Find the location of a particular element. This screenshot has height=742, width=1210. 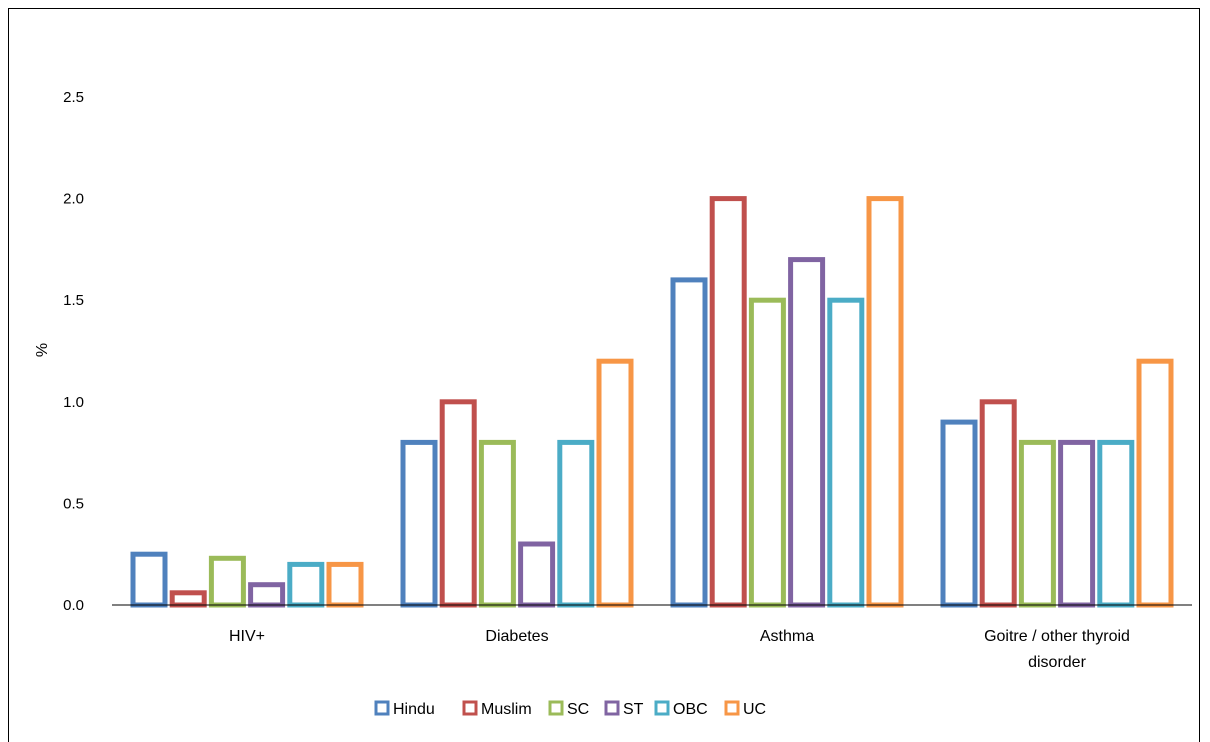

legend-swatch-uc is located at coordinates (732, 708).